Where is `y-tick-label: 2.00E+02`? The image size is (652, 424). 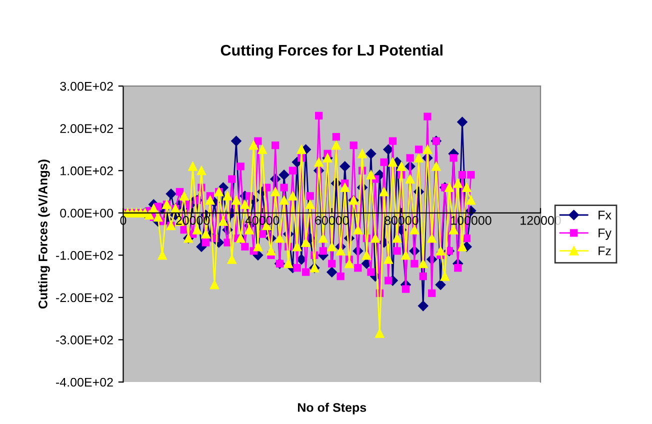
y-tick-label: 2.00E+02 is located at coordinates (86, 129).